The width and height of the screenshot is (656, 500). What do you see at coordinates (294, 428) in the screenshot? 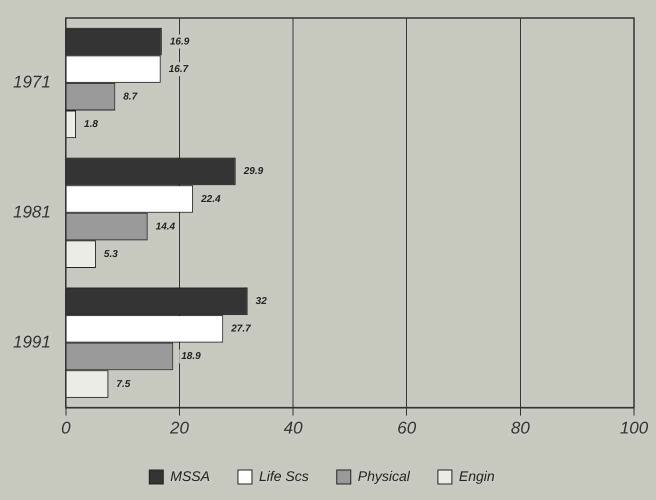
I see `x-tick-label: 40` at bounding box center [294, 428].